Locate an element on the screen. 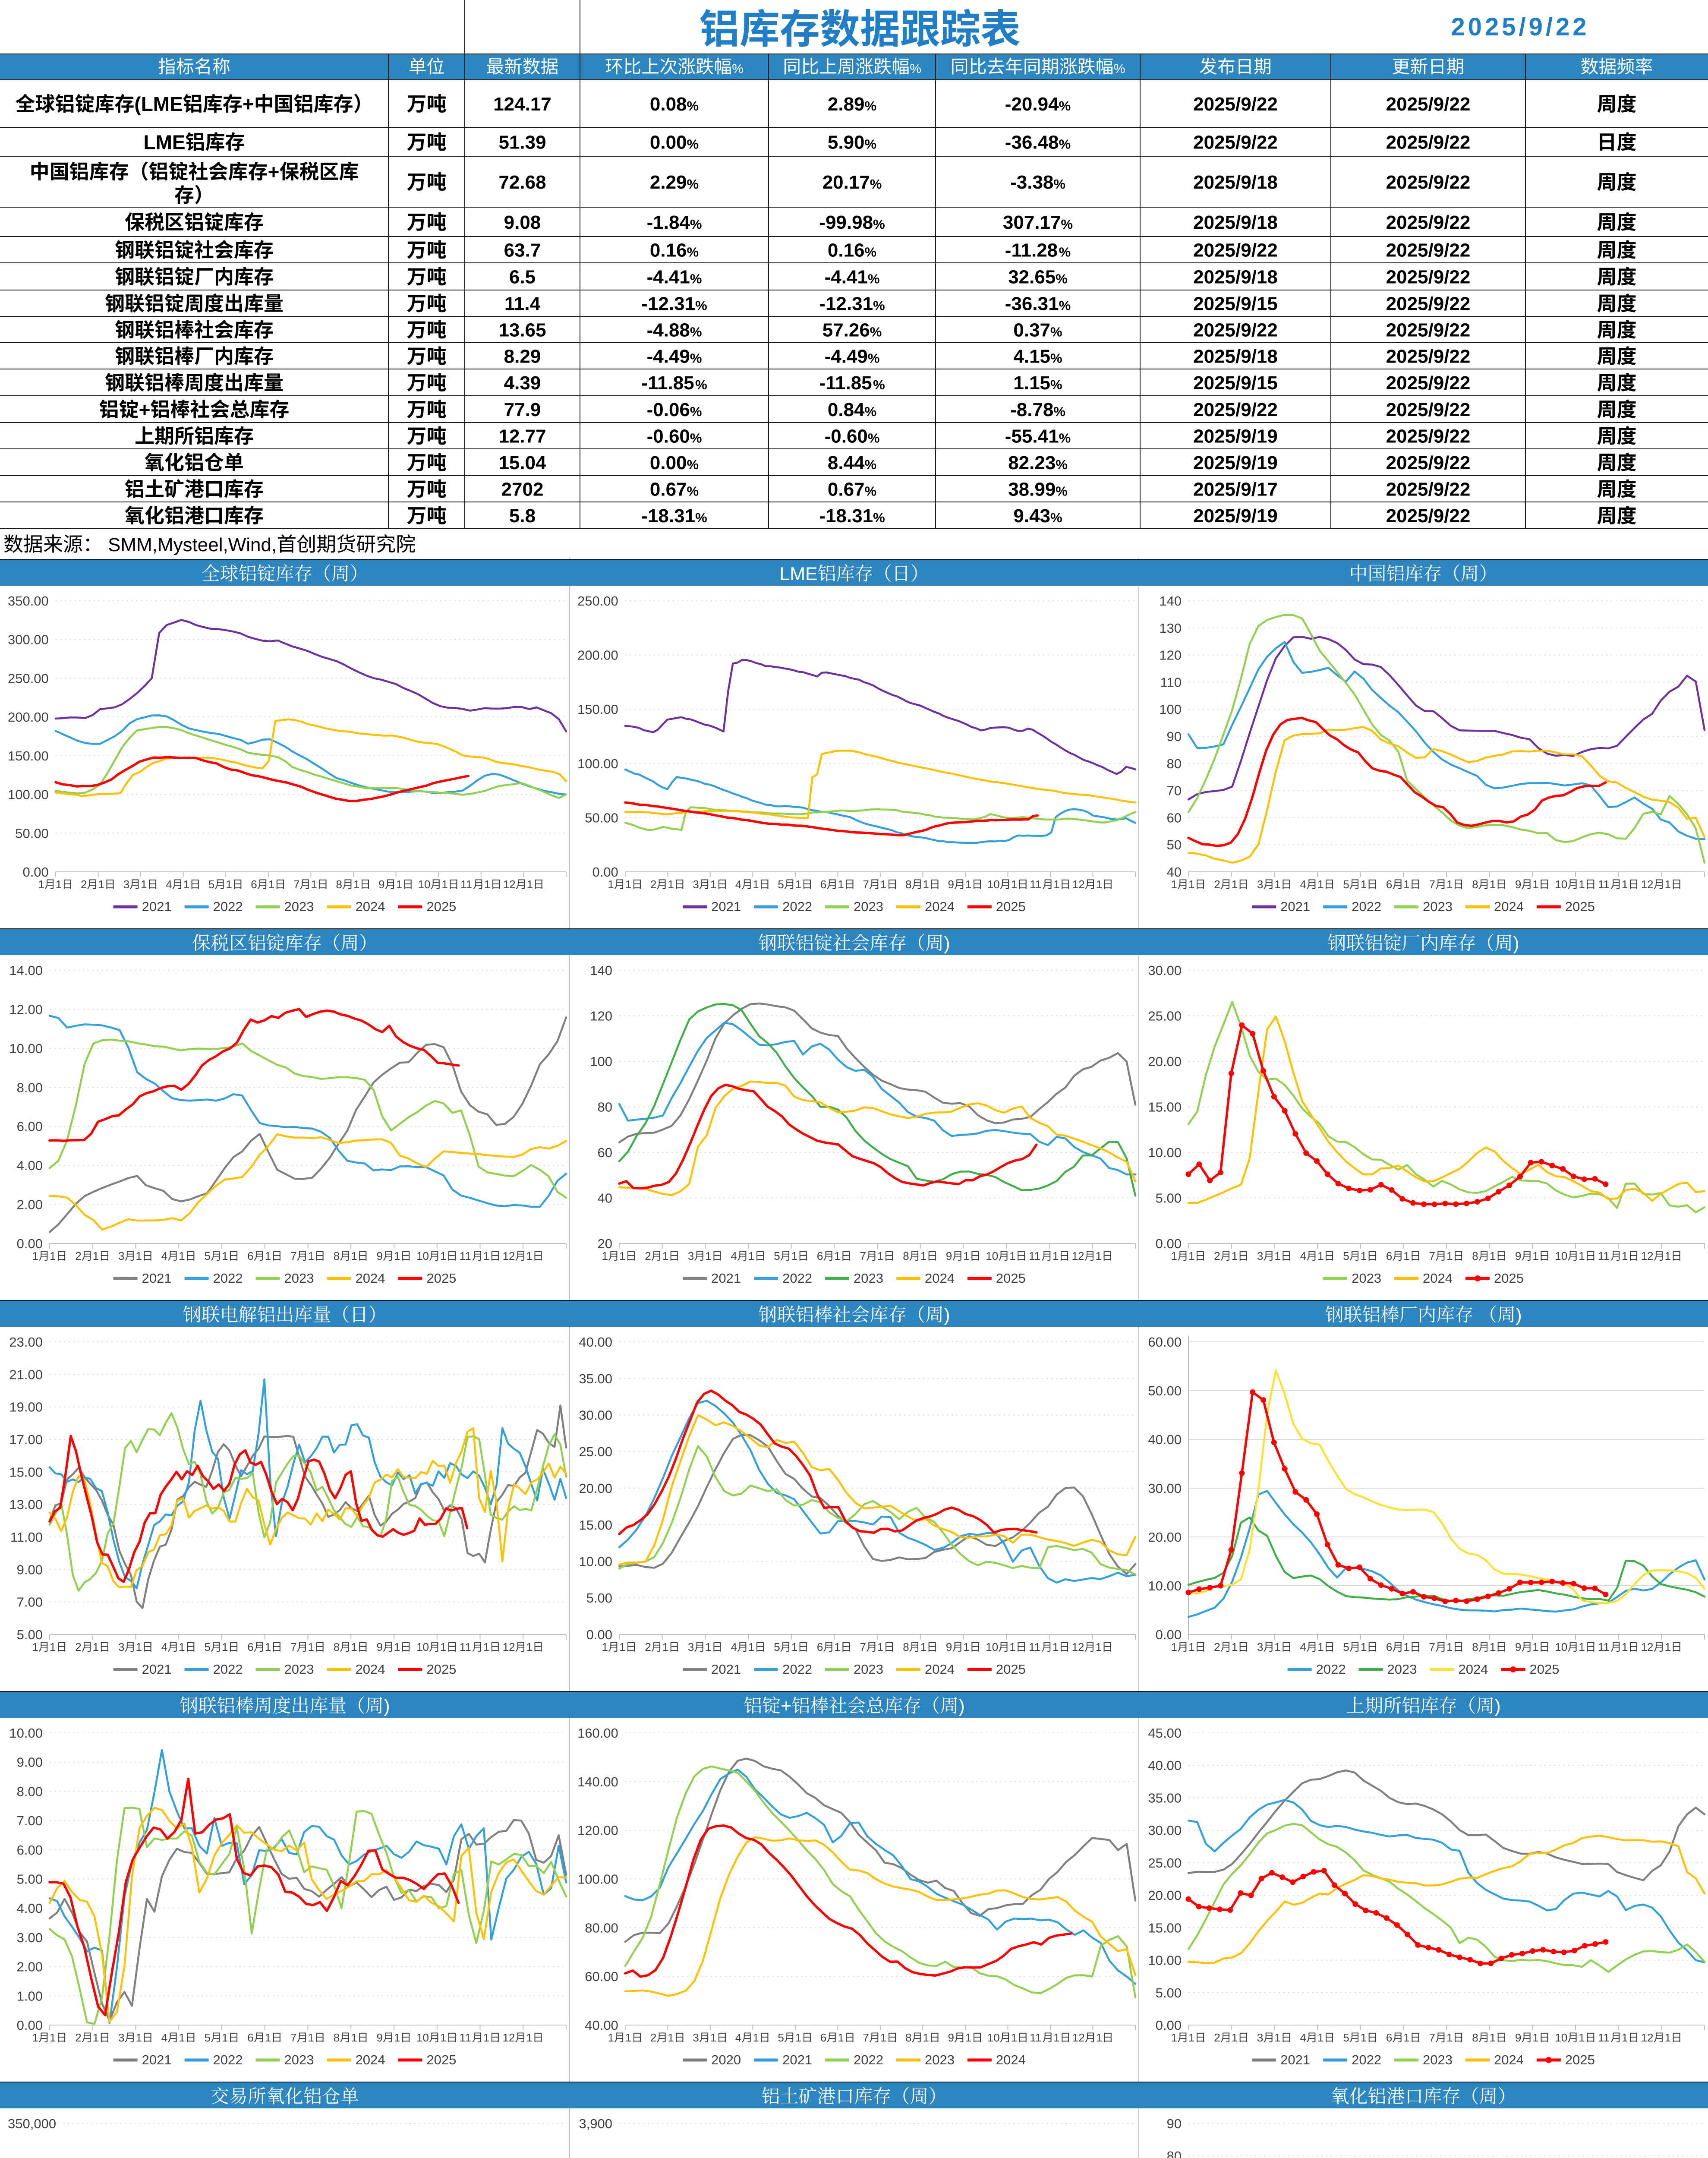  svg-text: -0.60 is located at coordinates (846, 436).